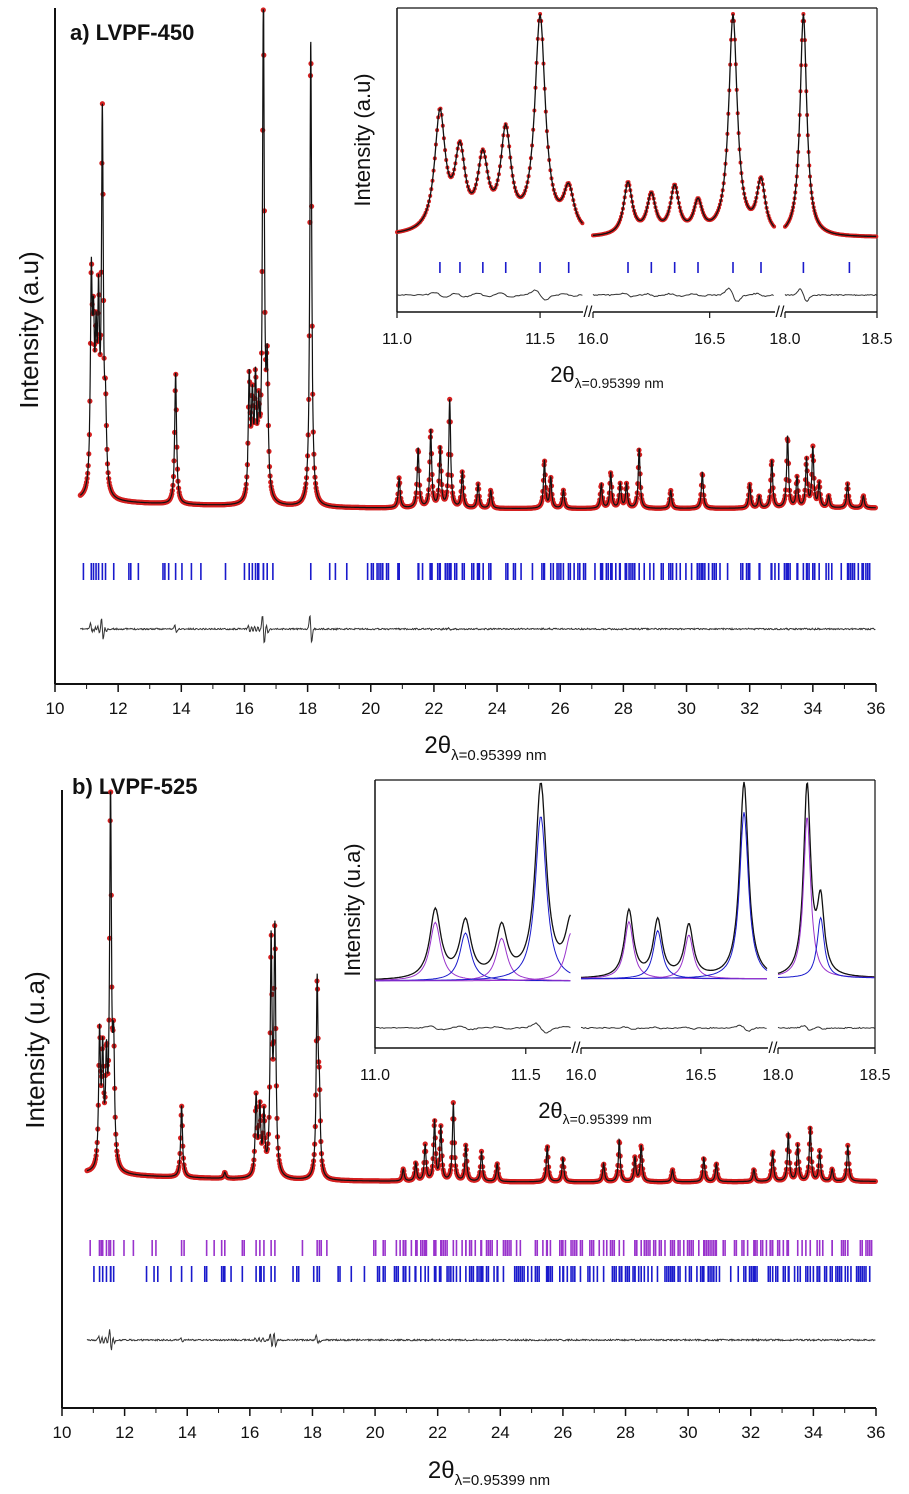 Image resolution: width=909 pixels, height=1494 pixels. What do you see at coordinates (135, 786) in the screenshot?
I see `panel-title: b) LVPF-525` at bounding box center [135, 786].